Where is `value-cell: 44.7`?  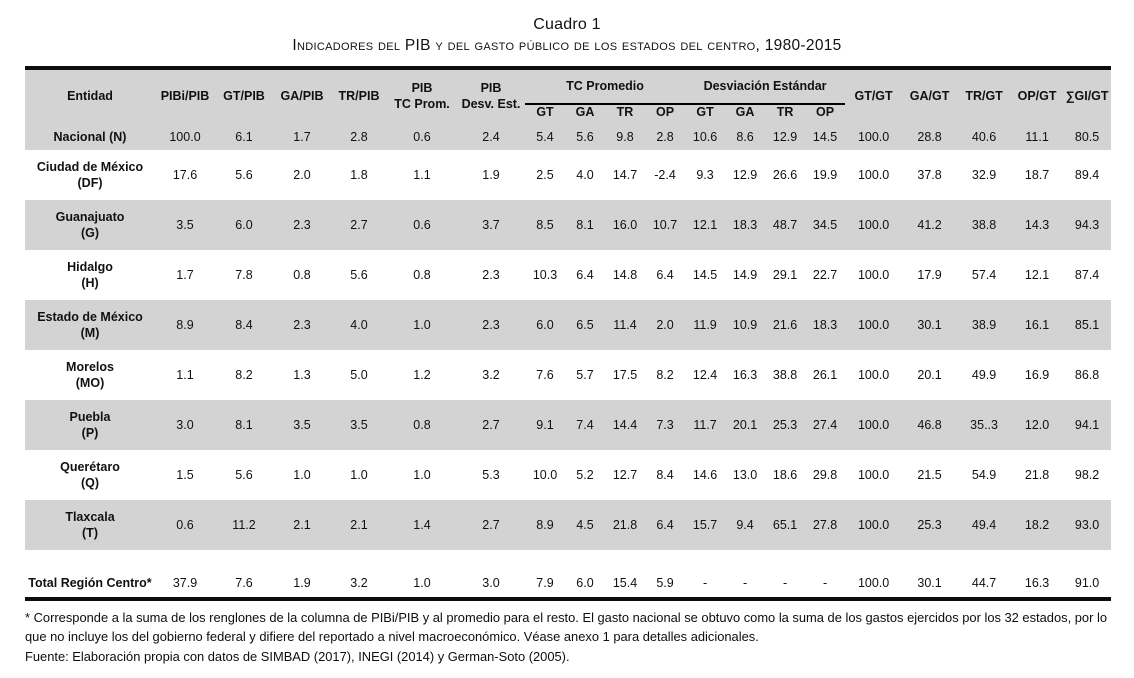
value-cell: 44.7 is located at coordinates (984, 583).